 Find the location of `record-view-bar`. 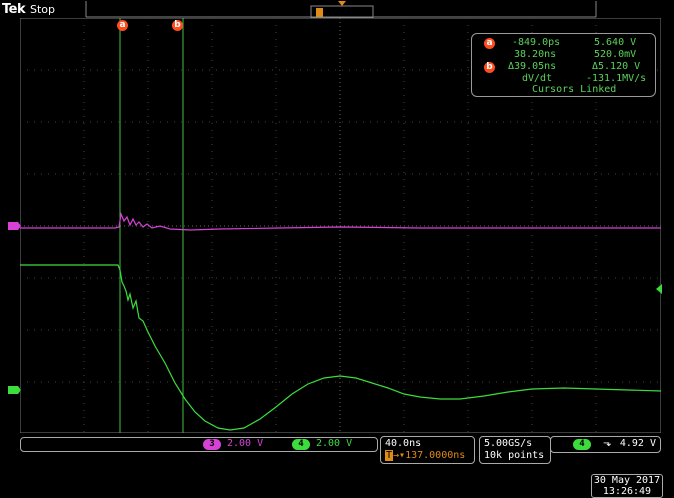

record-view-bar is located at coordinates (341, 9).